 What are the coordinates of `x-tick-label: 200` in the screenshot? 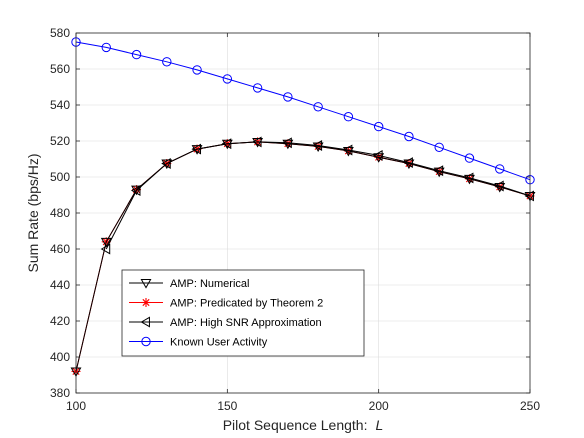 It's located at (379, 406).